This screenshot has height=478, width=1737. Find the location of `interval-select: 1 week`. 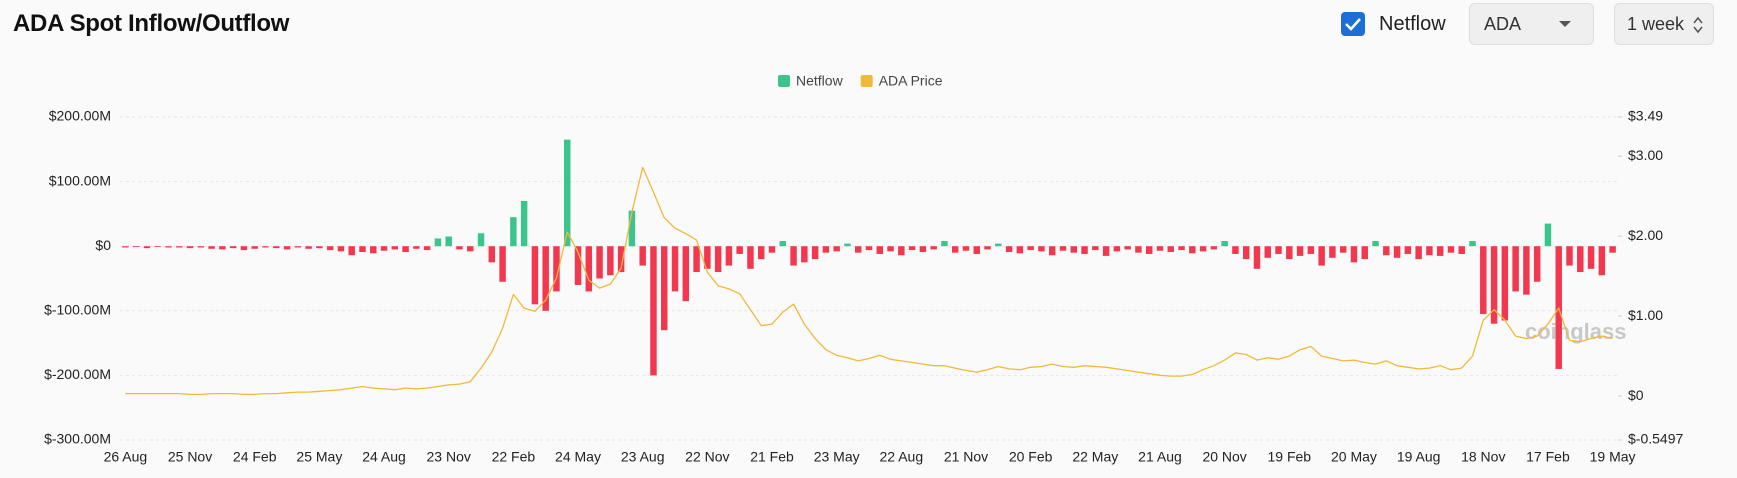

interval-select: 1 week is located at coordinates (1664, 24).